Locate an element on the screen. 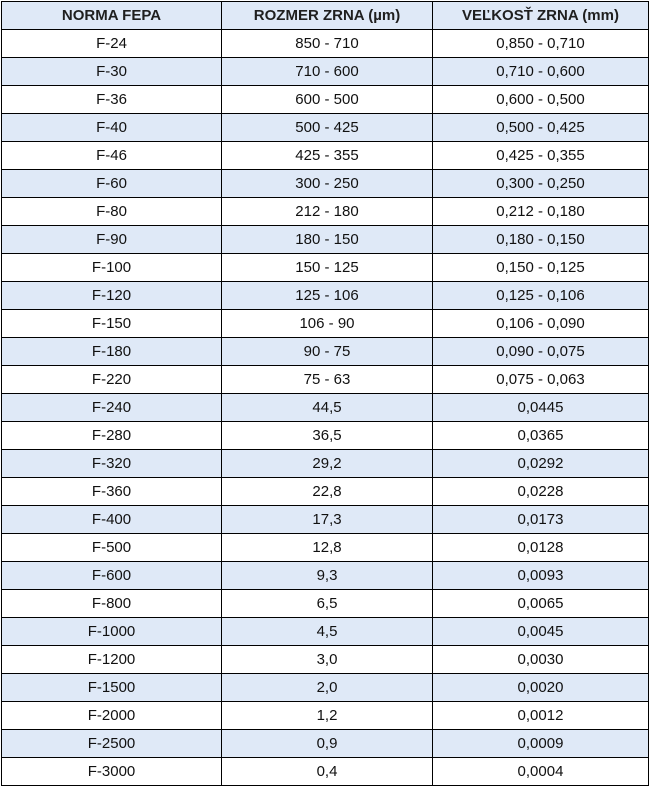  cell-grain-size-um: 180 - 150 is located at coordinates (327, 239).